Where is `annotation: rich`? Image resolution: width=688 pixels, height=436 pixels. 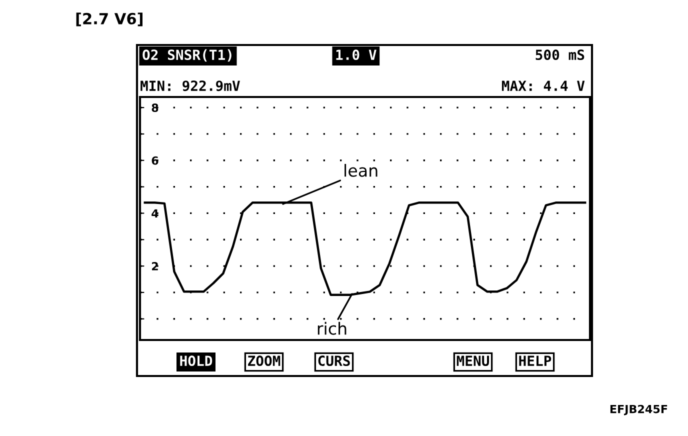
annotation: rich is located at coordinates (332, 328).